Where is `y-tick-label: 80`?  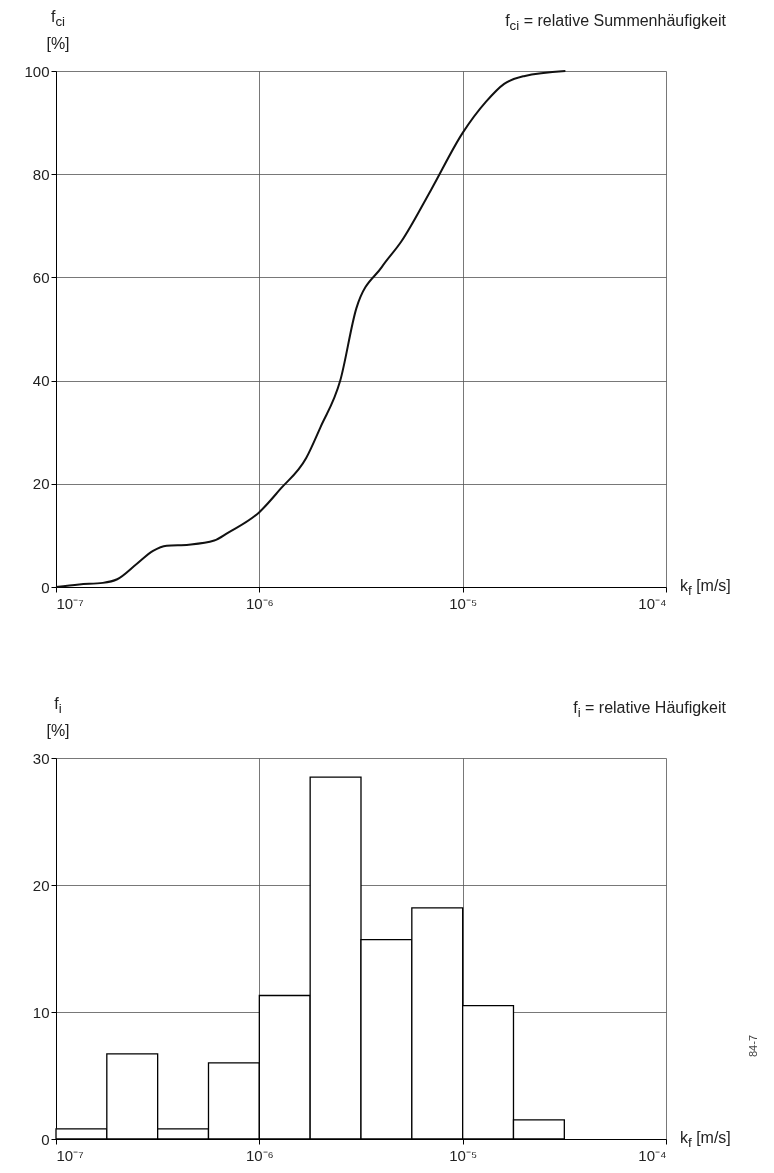 y-tick-label: 80 is located at coordinates (41, 174).